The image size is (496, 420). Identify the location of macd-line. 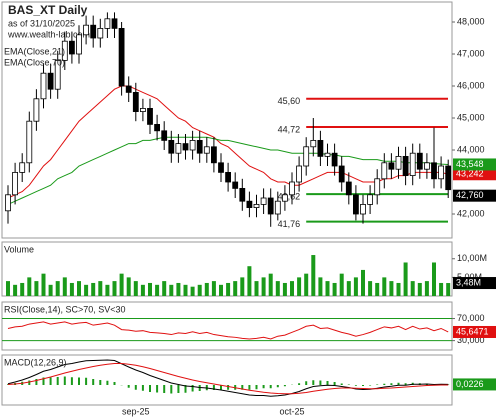
(228, 379).